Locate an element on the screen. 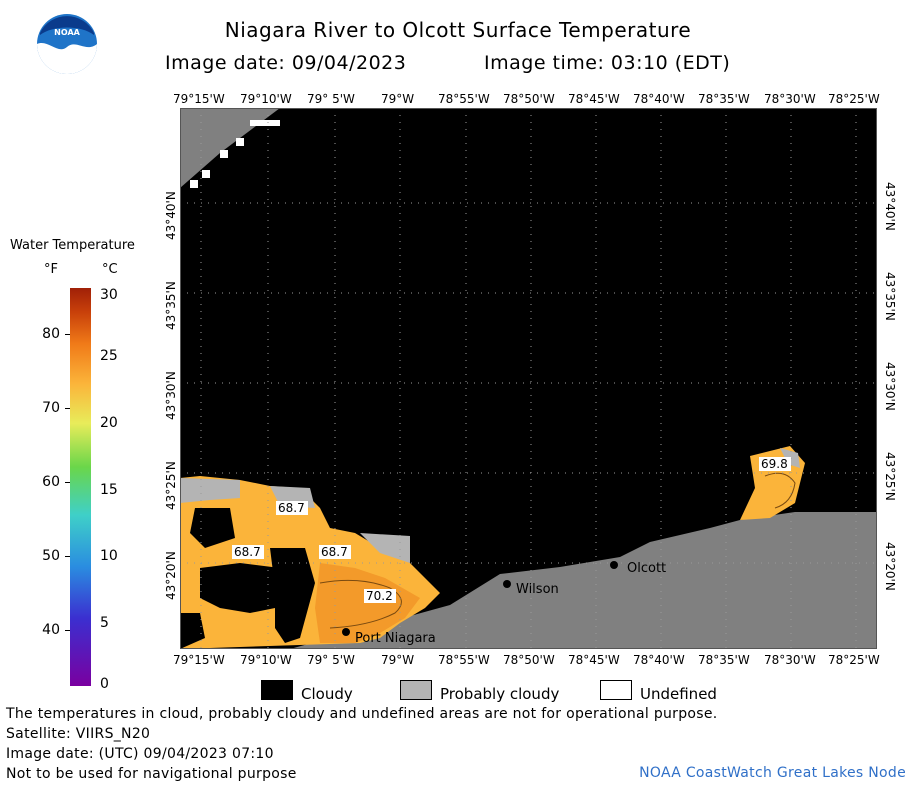 The width and height of the screenshot is (916, 790). cloudy-swatch is located at coordinates (277, 690).